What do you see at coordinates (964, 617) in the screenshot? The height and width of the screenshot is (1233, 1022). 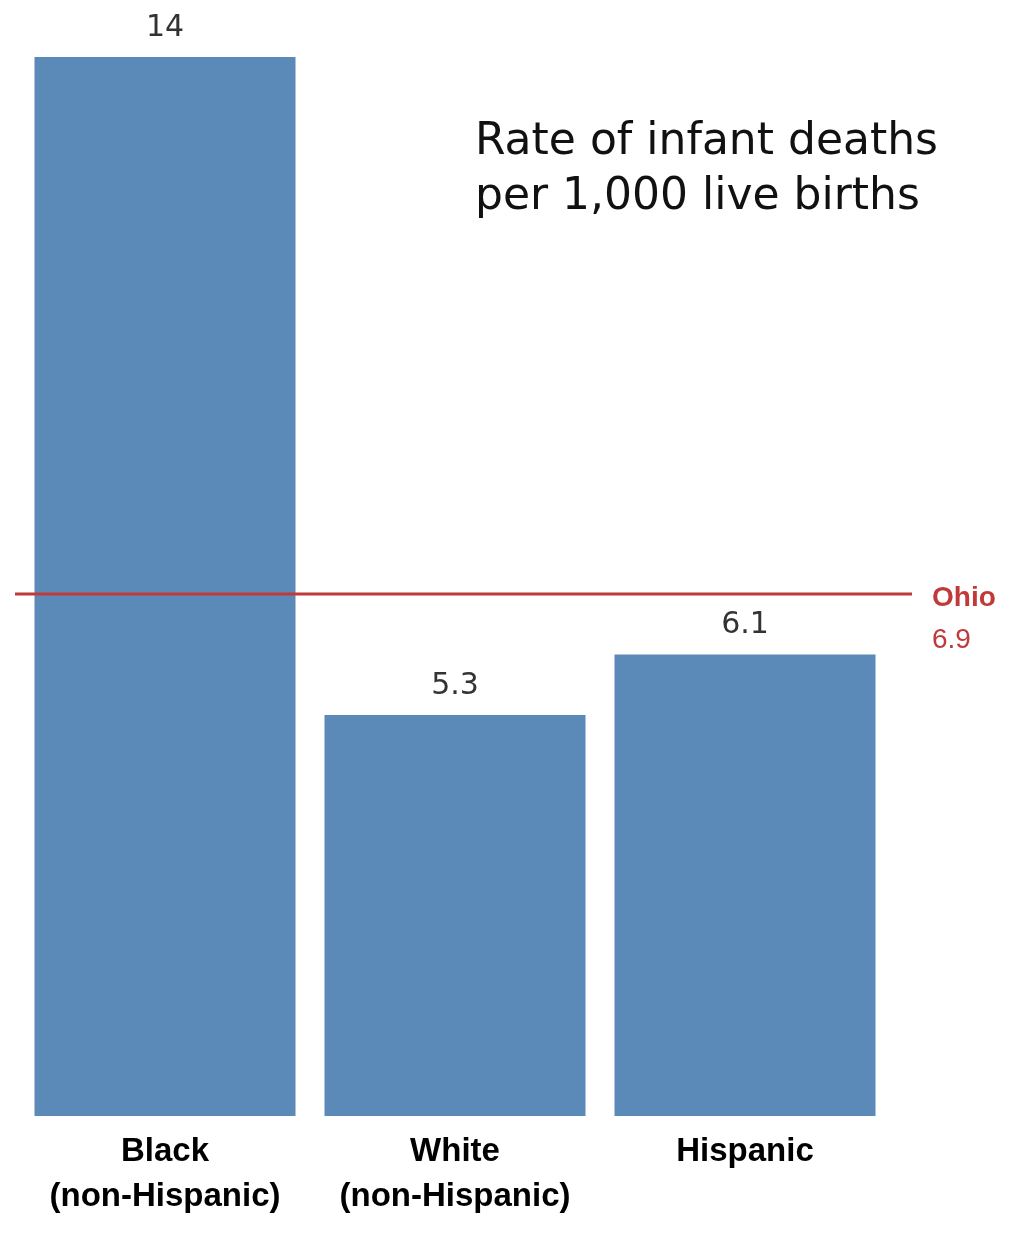 I see `ref-line-label: Ohio 6.9` at bounding box center [964, 617].